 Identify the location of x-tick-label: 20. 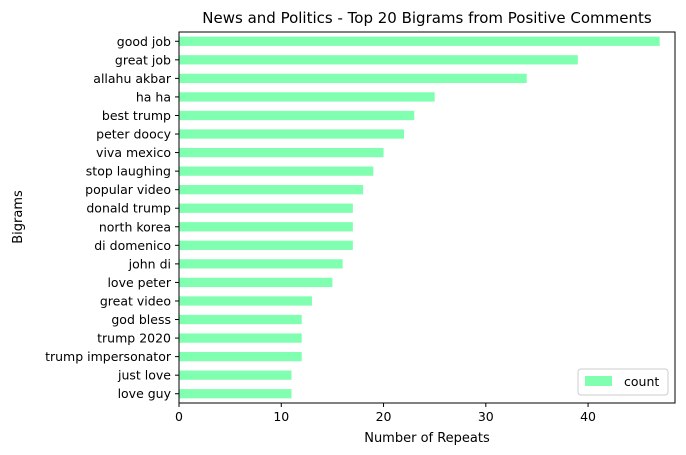
(384, 416).